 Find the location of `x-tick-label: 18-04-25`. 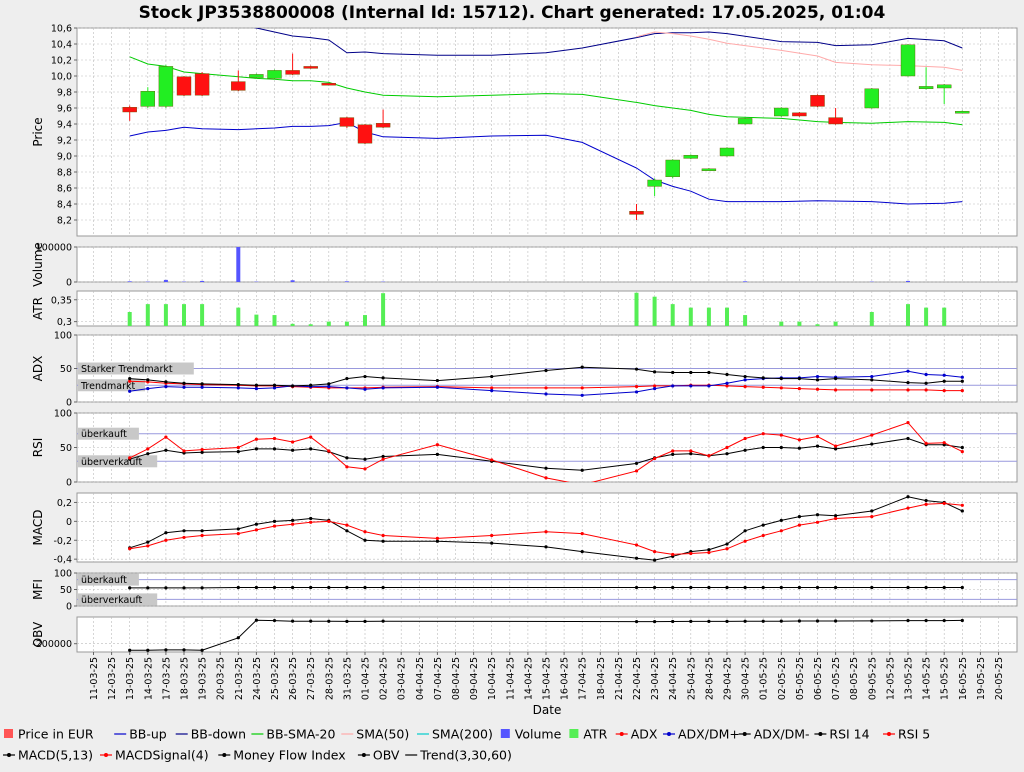

x-tick-label: 18-04-25 is located at coordinates (601, 678).